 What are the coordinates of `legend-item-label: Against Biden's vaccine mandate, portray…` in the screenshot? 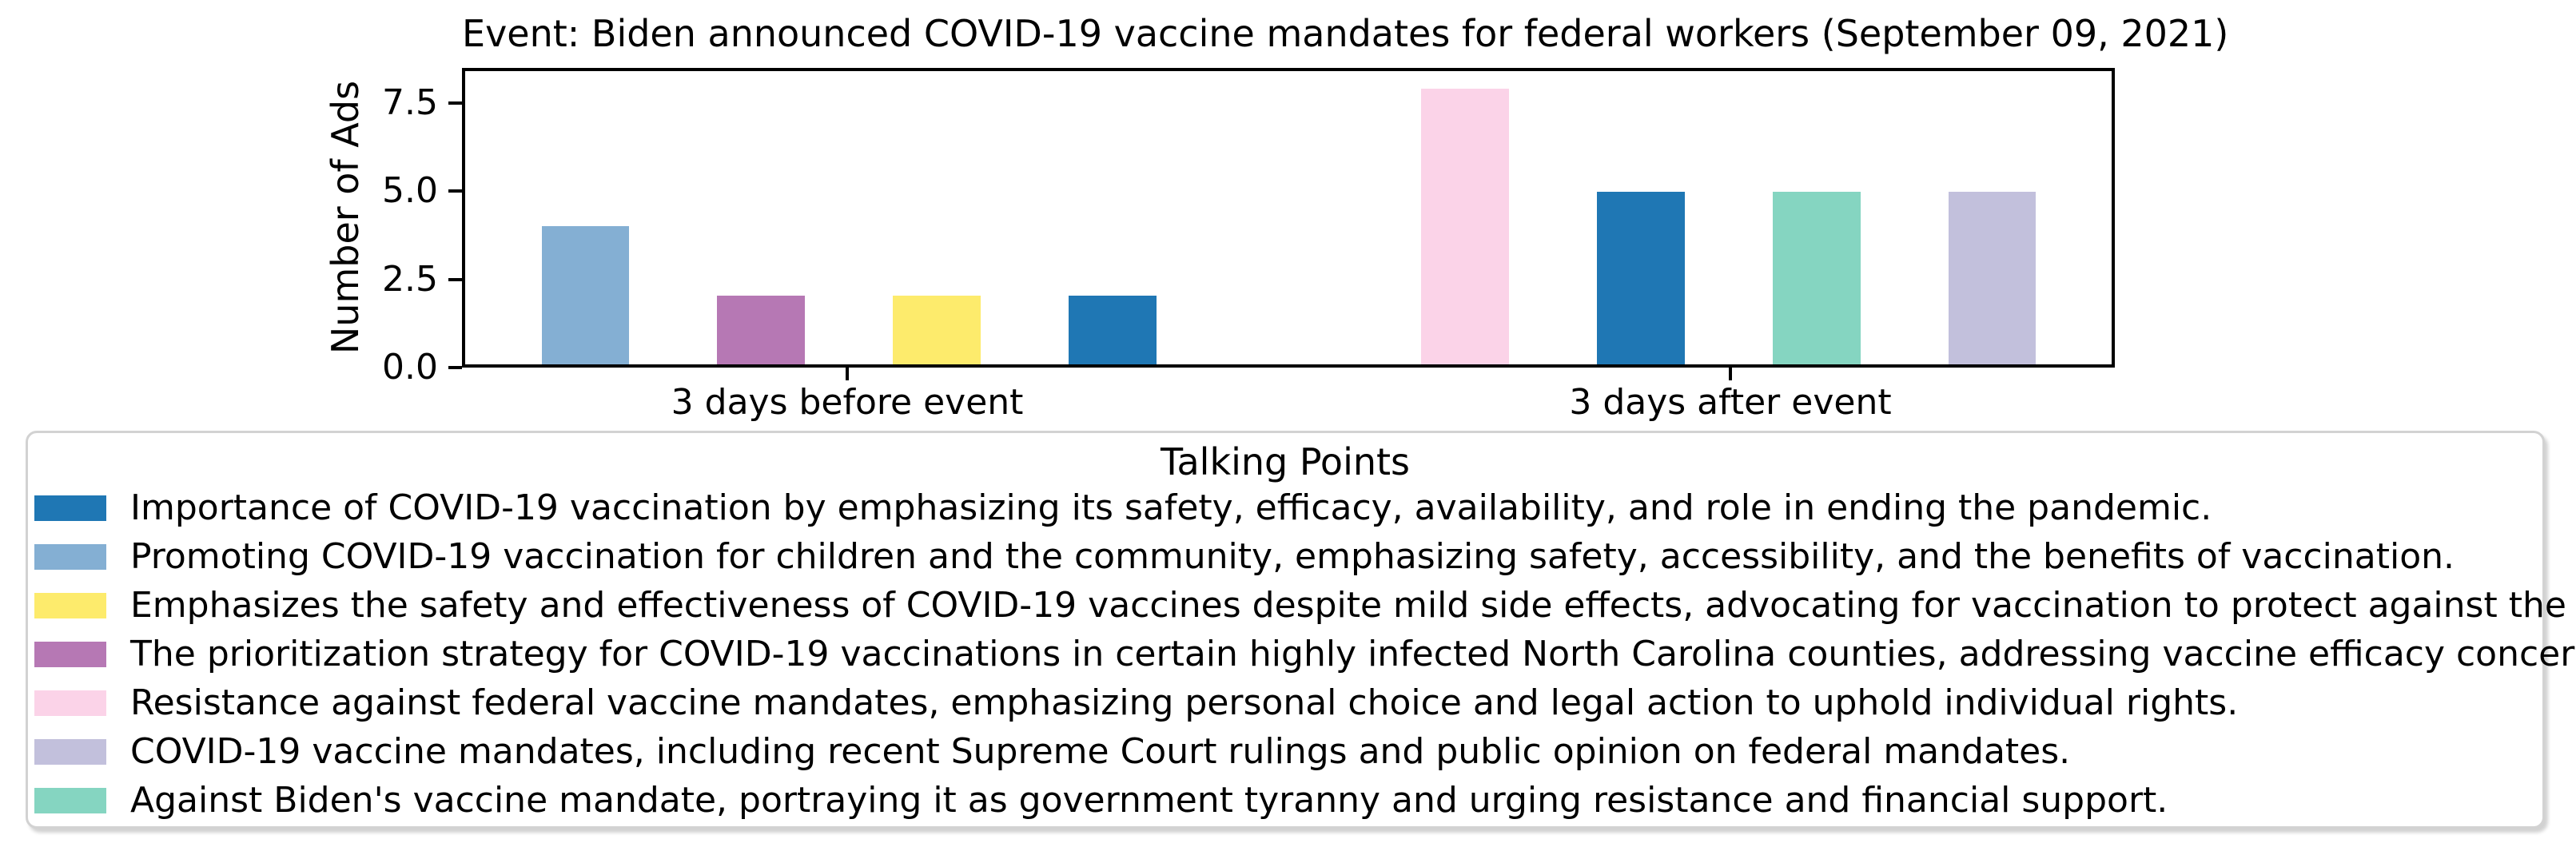 It's located at (1149, 800).